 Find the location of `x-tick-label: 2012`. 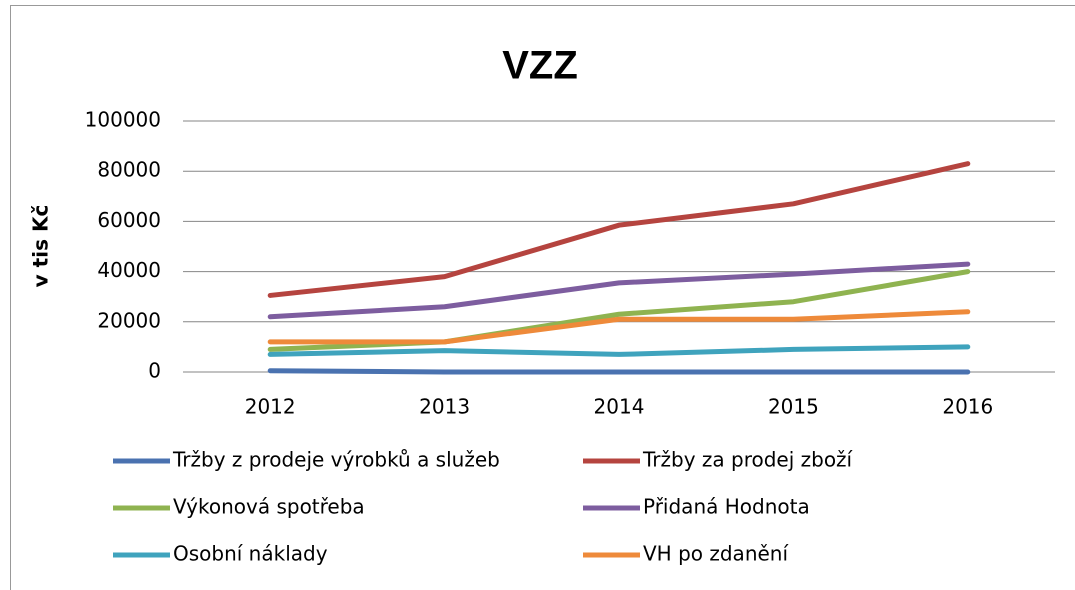

x-tick-label: 2012 is located at coordinates (270, 407).